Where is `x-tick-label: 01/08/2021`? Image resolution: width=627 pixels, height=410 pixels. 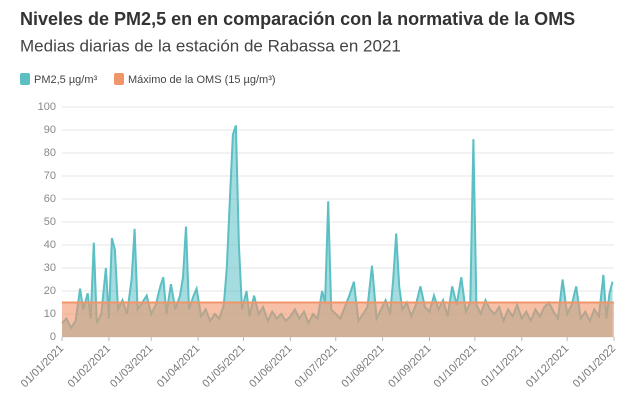
x-tick-label: 01/08/2021 is located at coordinates (362, 366).